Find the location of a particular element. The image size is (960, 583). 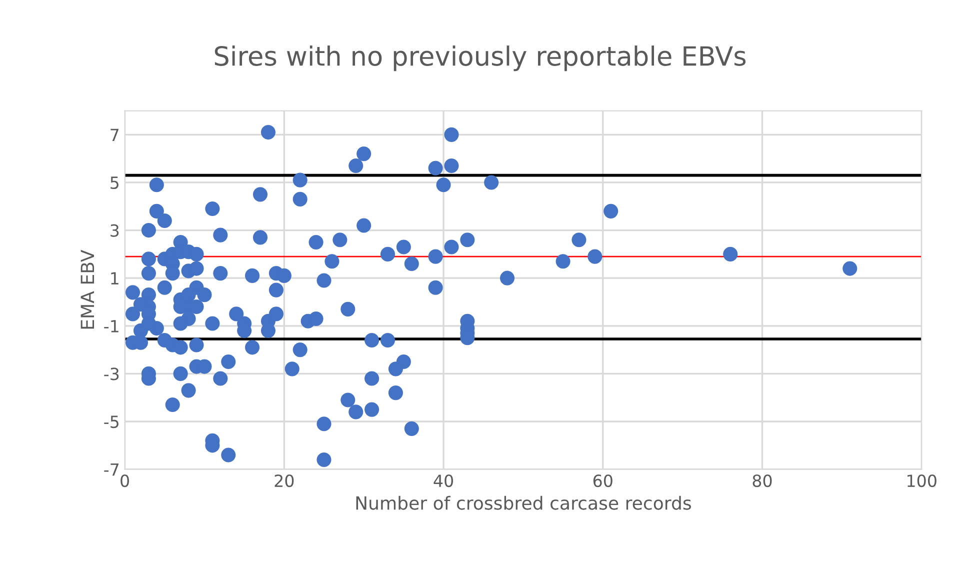

y-axis-title: EMA EBV is located at coordinates (87, 289).